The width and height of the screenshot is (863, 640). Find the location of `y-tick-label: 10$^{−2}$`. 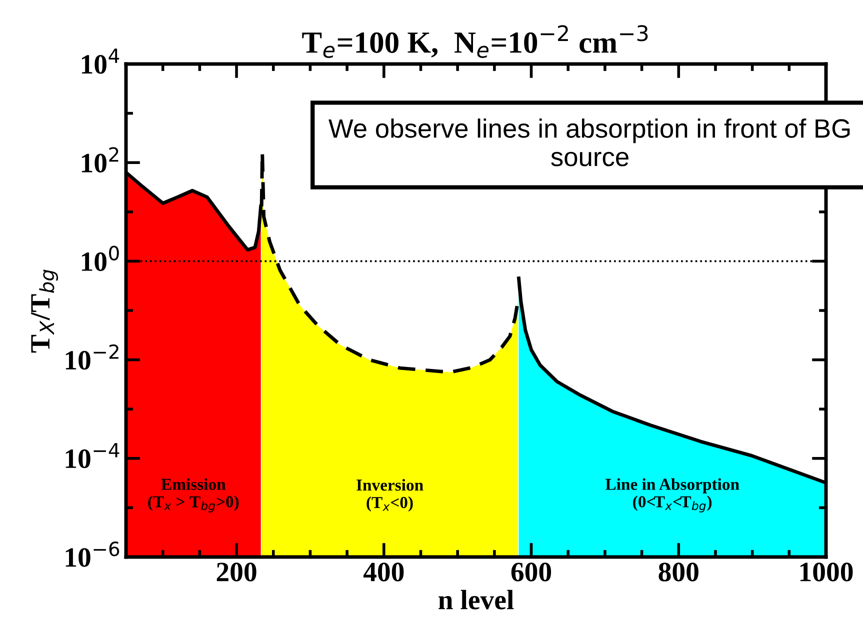

y-tick-label: 10$^{−2}$ is located at coordinates (92, 357).